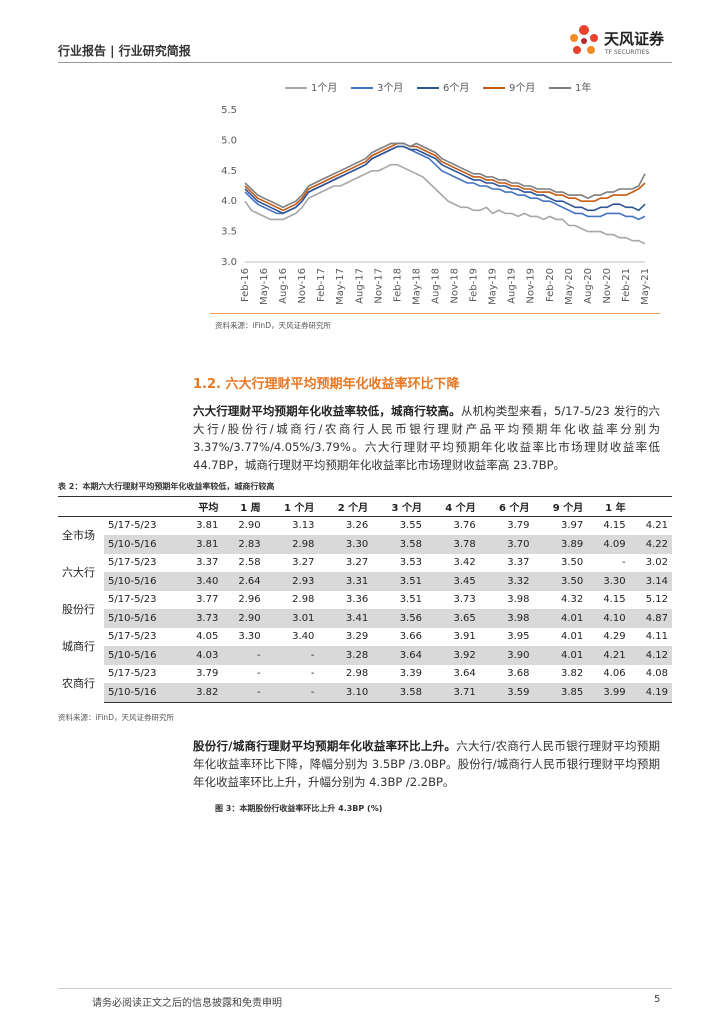 This screenshot has width=724, height=1024. Describe the element at coordinates (78, 609) in the screenshot. I see `group-name: 股份行` at that location.